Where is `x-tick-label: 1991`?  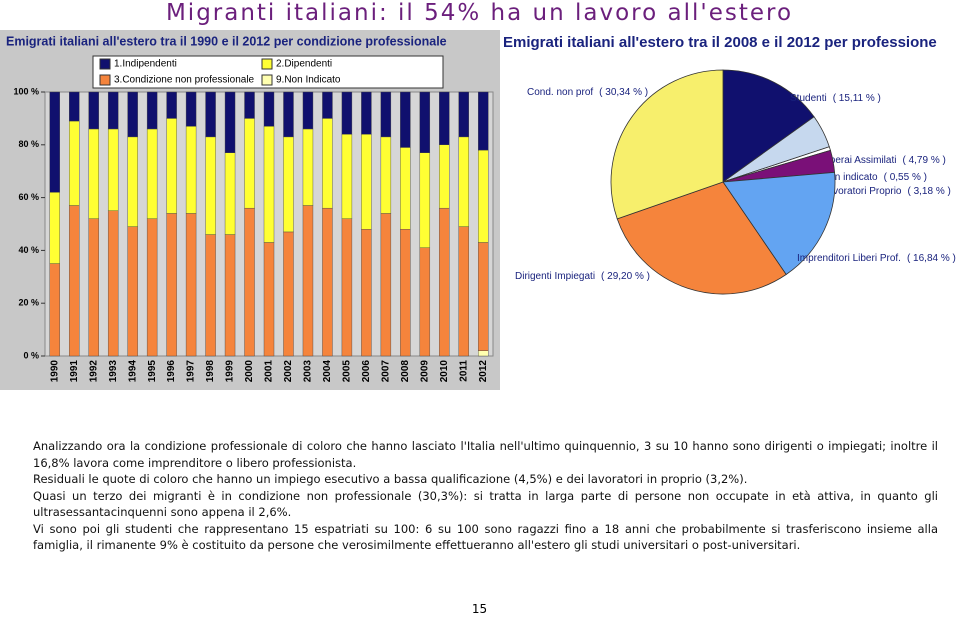
x-tick-label: 1991 is located at coordinates (74, 371).